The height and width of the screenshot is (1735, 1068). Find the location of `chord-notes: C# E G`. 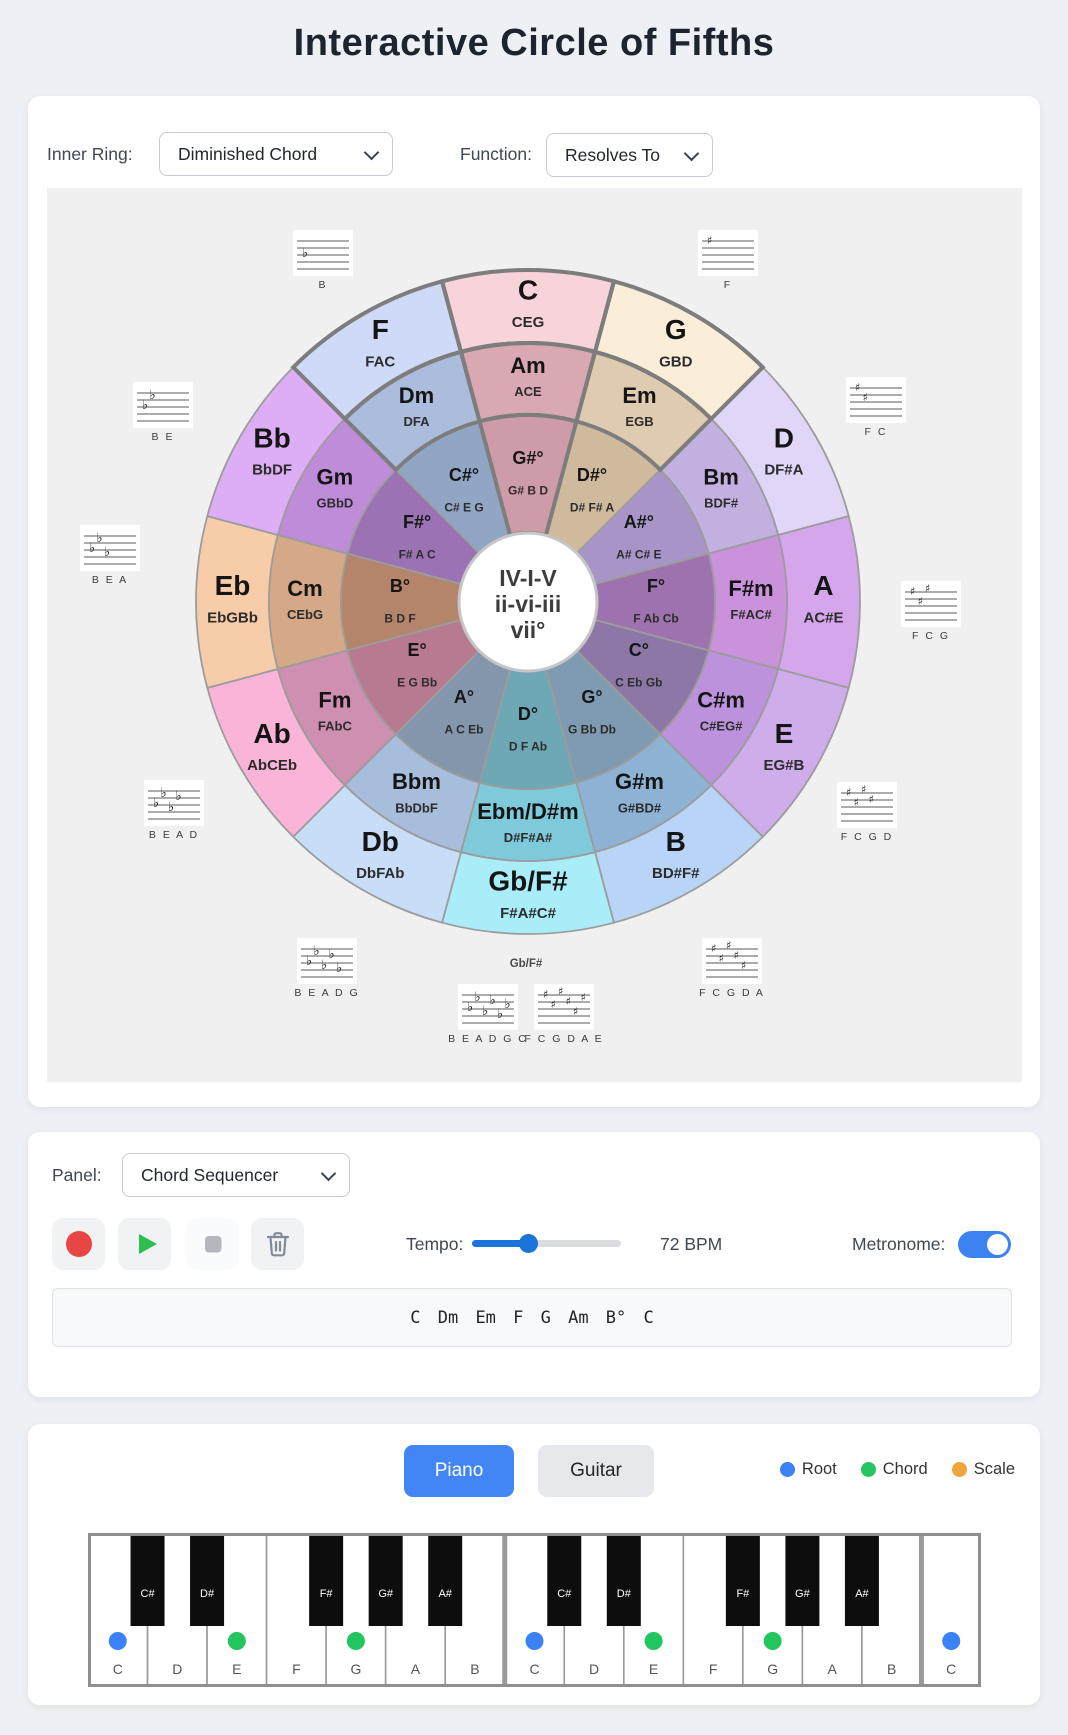

chord-notes: C# E G is located at coordinates (463, 508).